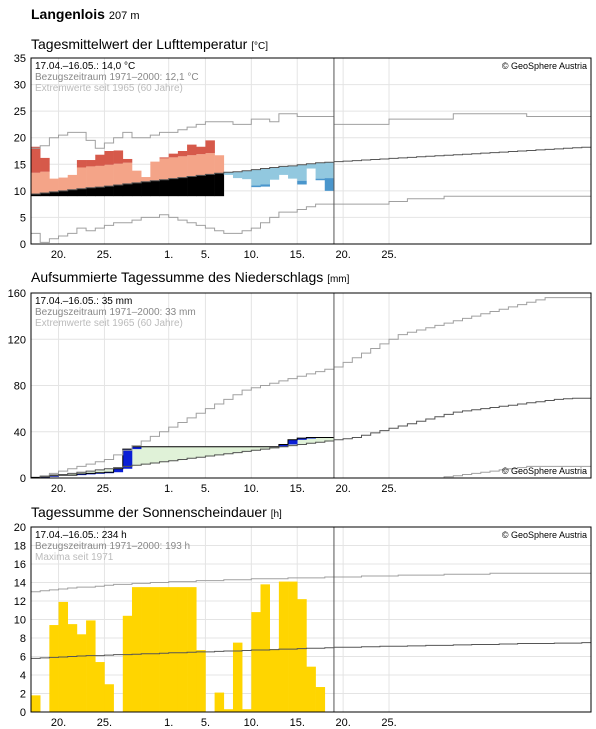 This screenshot has height=729, width=596. What do you see at coordinates (81, 535) in the screenshot?
I see `sun-info-line: 17.04.–16.05.: 234 h` at bounding box center [81, 535].